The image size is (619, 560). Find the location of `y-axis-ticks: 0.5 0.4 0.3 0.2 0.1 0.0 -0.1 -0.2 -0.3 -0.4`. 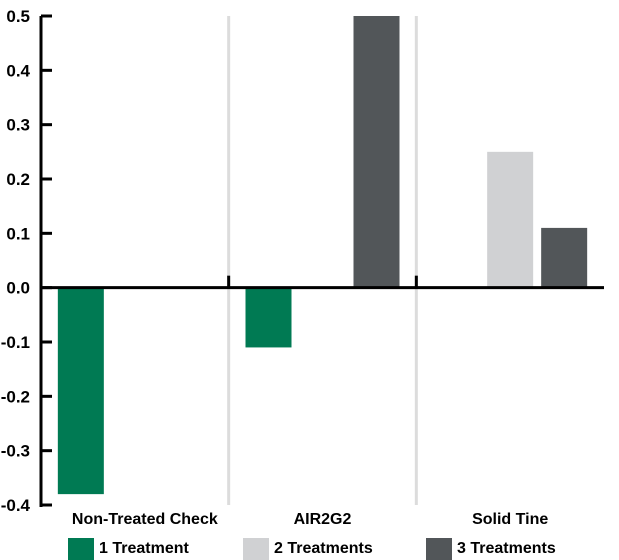

y-axis-ticks: 0.5 0.4 0.3 0.2 0.1 0.0 -0.1 -0.2 -0.3 -0.4 is located at coordinates (26, 261).